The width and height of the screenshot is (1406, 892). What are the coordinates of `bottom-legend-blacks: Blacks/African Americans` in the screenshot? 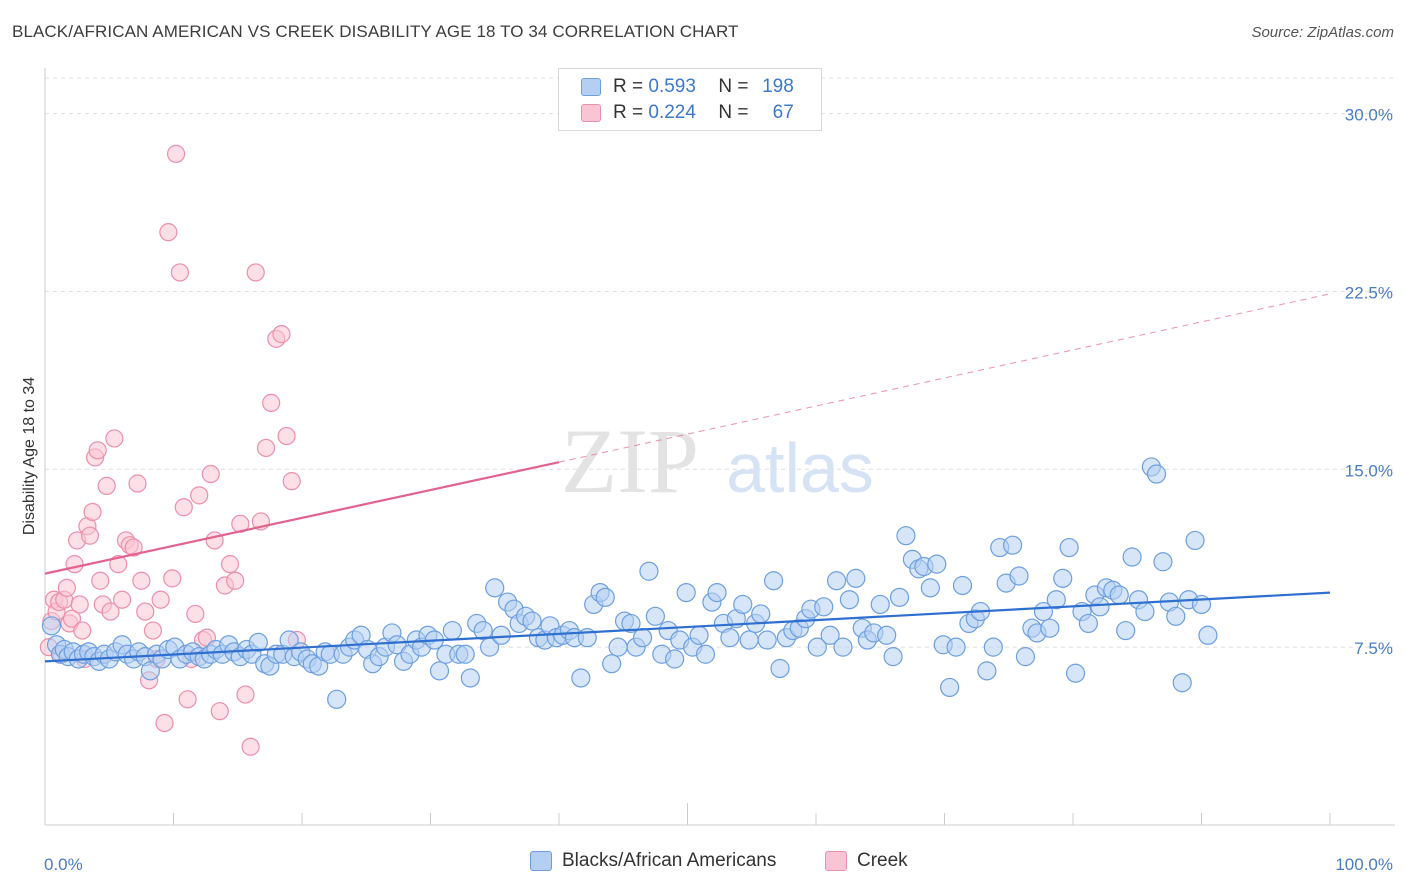 It's located at (653, 861).